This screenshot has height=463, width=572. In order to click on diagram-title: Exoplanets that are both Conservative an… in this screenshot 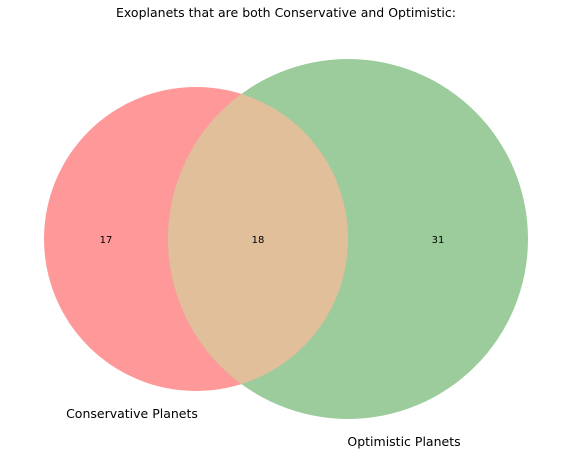, I will do `click(286, 12)`.